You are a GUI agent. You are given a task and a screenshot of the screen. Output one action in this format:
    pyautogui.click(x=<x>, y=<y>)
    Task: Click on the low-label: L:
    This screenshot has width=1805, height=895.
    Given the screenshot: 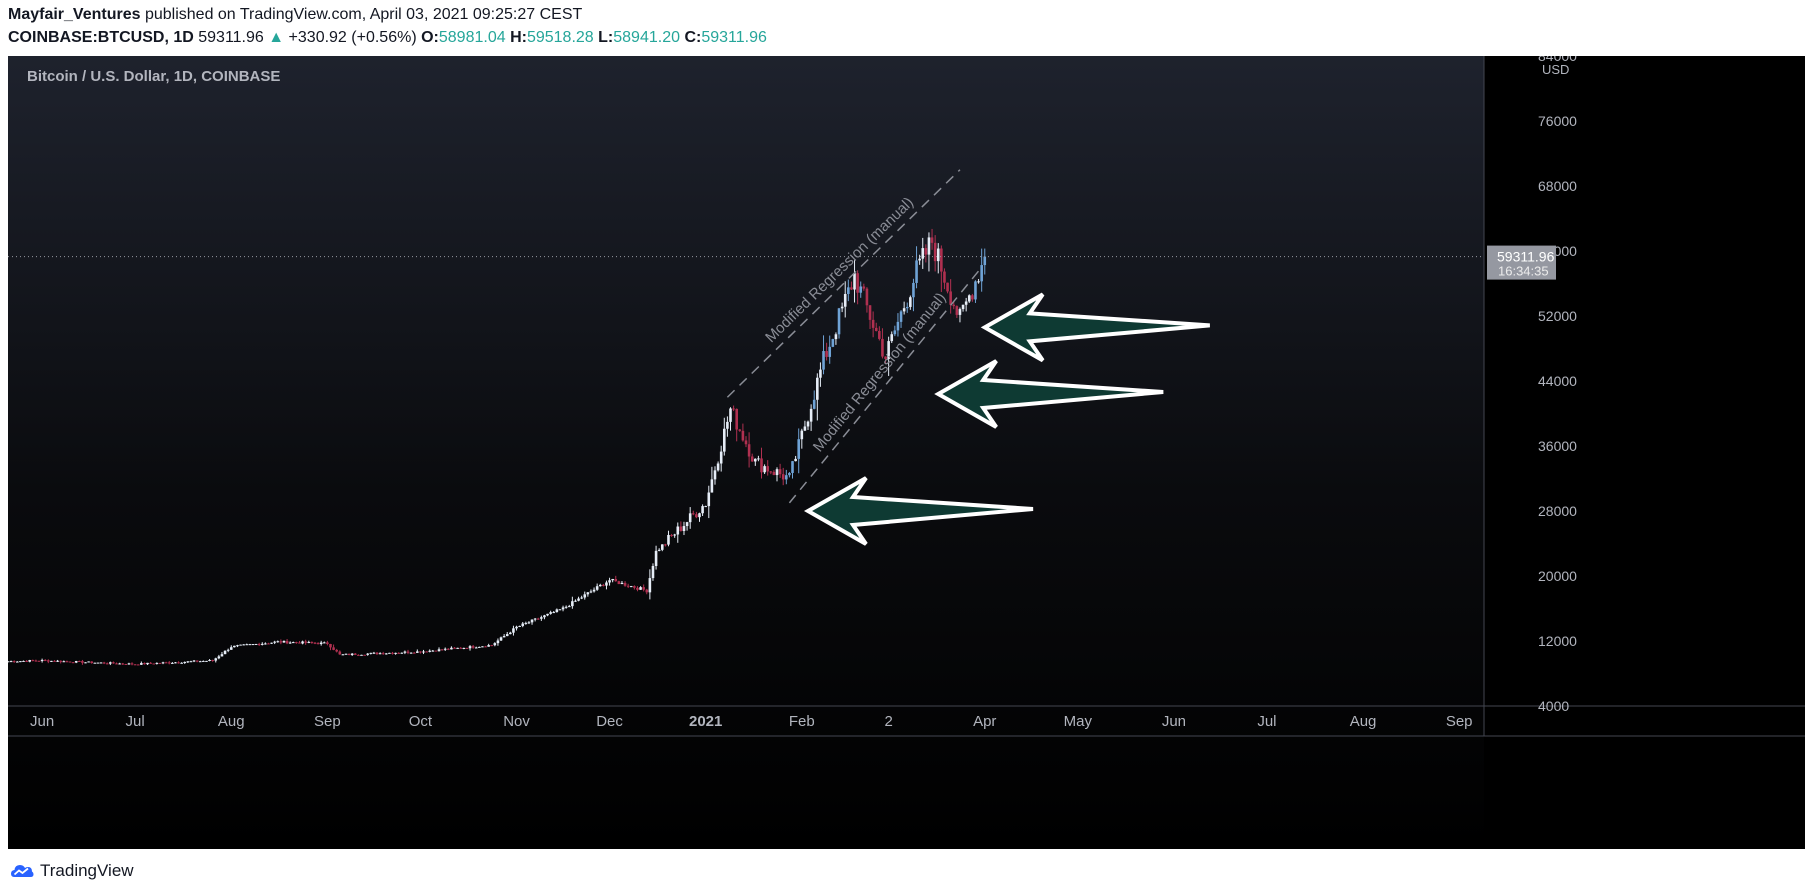 What is the action you would take?
    pyautogui.click(x=606, y=37)
    